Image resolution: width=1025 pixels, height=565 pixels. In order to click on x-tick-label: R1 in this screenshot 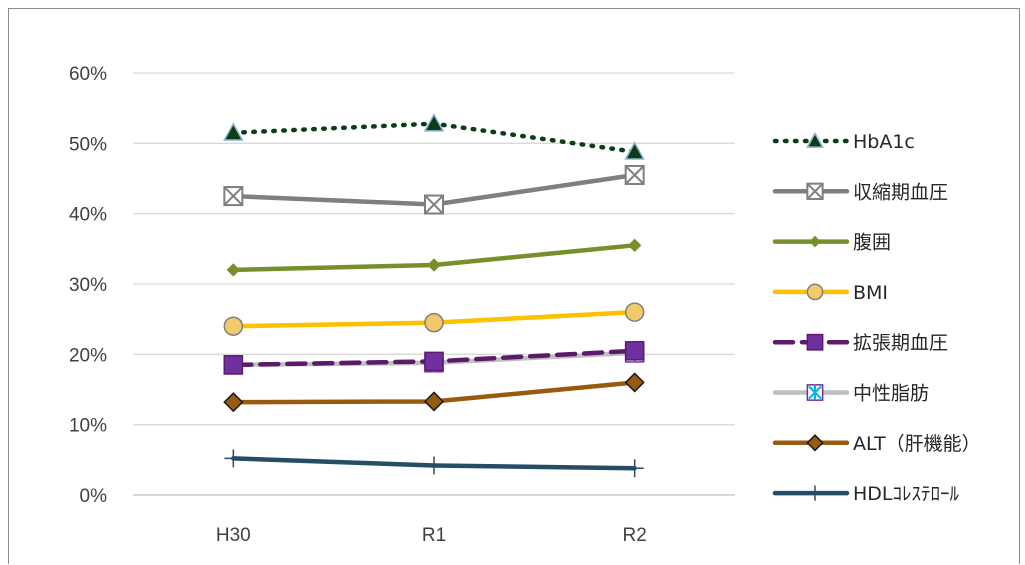, I will do `click(434, 535)`.